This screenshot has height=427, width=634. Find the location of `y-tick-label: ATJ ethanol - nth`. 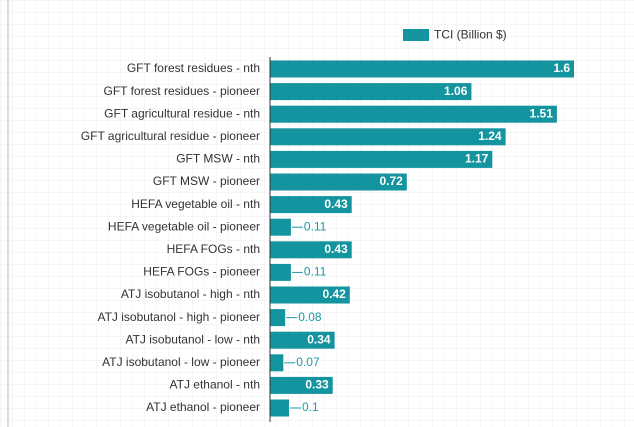

y-tick-label: ATJ ethanol - nth is located at coordinates (215, 385).